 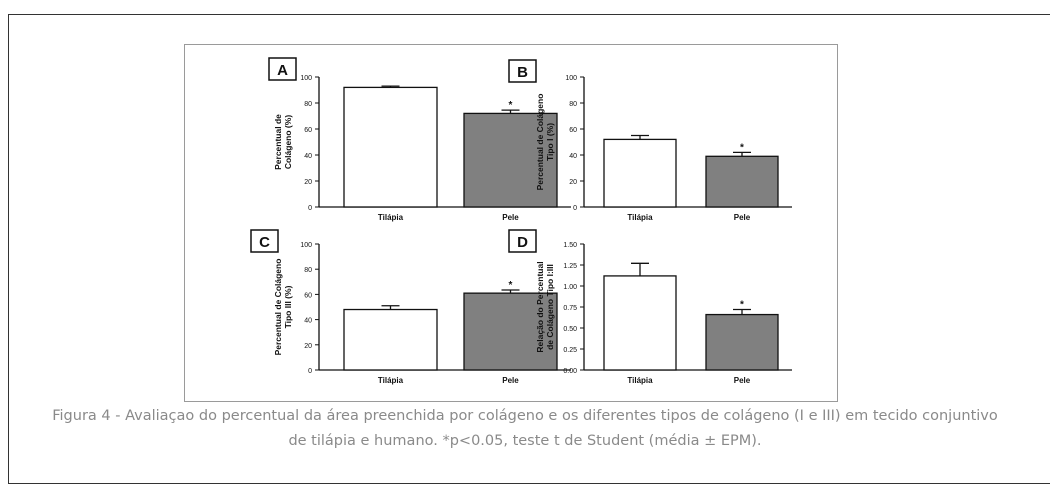 What do you see at coordinates (742, 181) in the screenshot?
I see `panel-b-bar-pele` at bounding box center [742, 181].